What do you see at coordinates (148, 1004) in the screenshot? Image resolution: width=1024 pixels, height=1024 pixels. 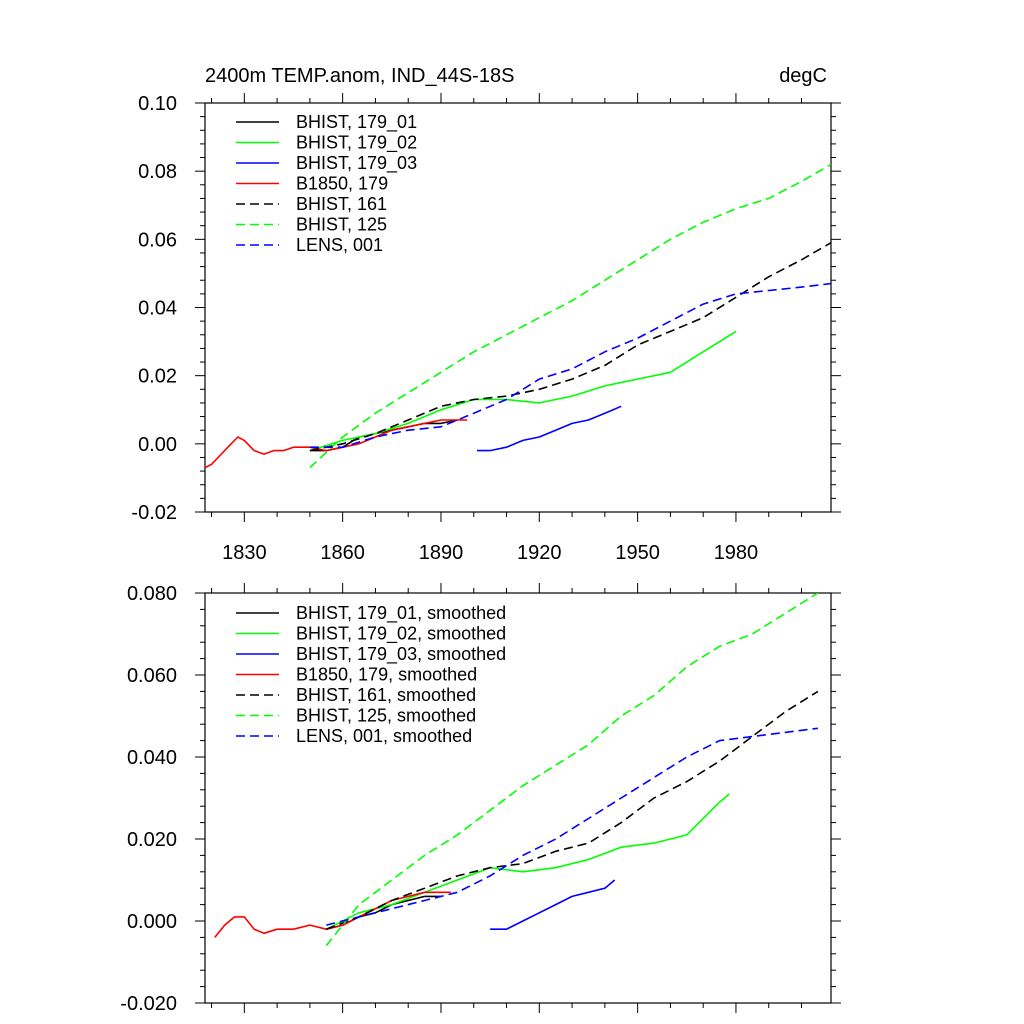 I see `y-tick-label: -0.020` at bounding box center [148, 1004].